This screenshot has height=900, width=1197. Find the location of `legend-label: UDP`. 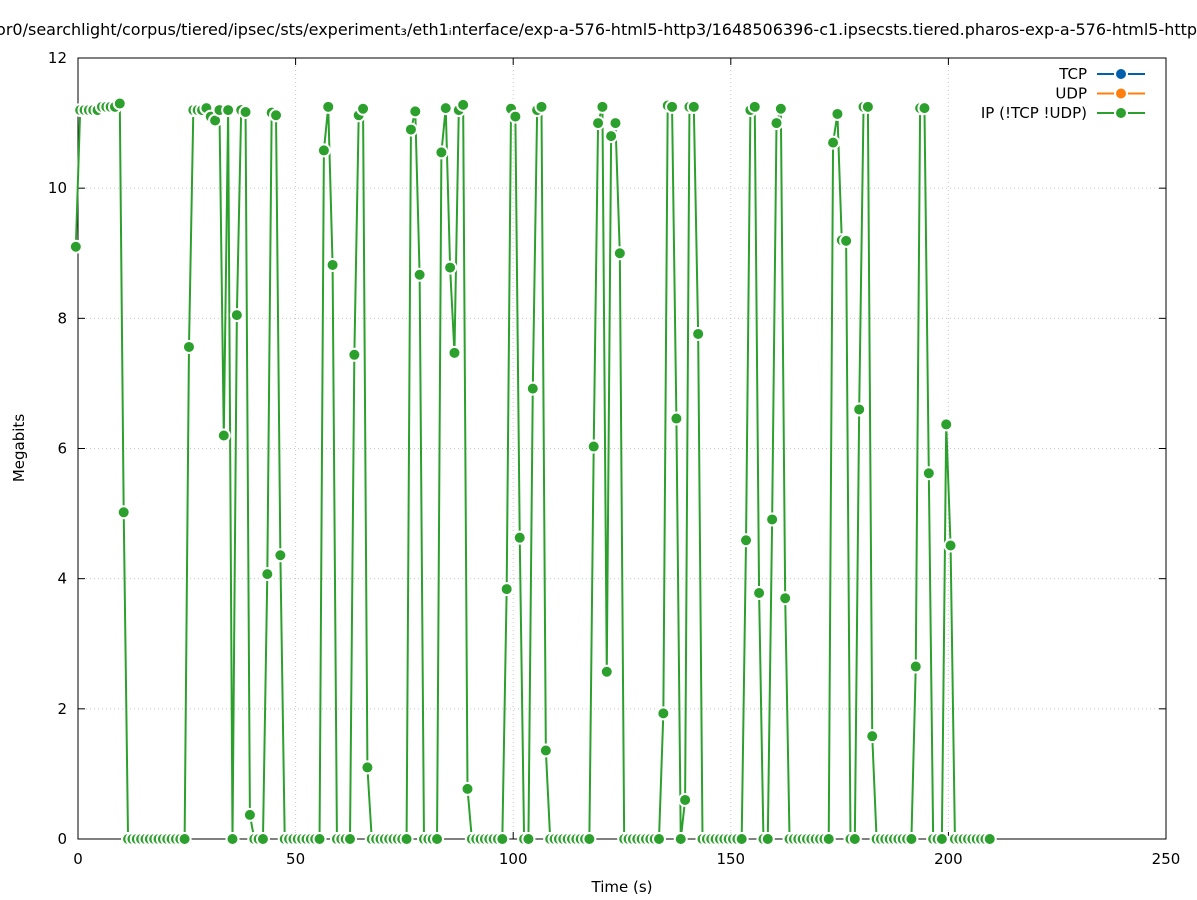

legend-label: UDP is located at coordinates (1071, 94).